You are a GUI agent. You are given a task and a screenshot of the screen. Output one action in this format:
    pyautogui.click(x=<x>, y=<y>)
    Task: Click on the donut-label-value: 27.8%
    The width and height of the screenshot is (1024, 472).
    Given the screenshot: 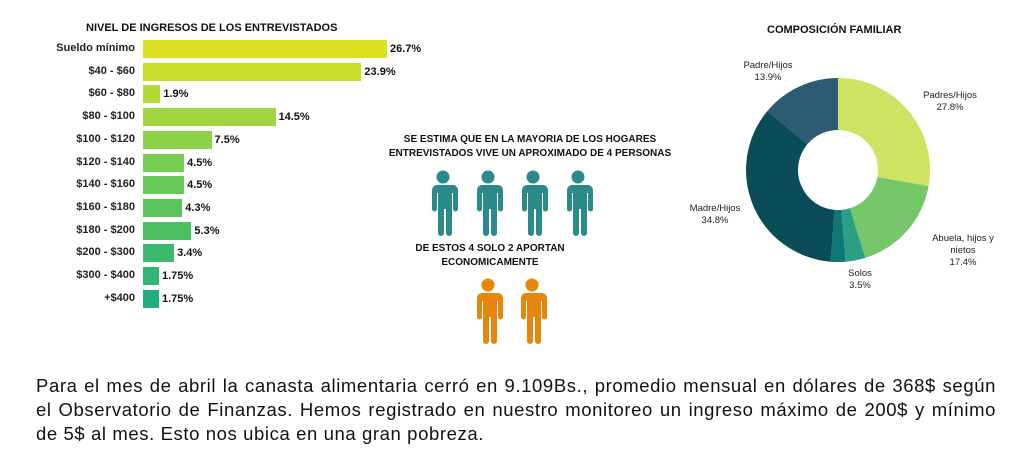 What is the action you would take?
    pyautogui.click(x=950, y=107)
    